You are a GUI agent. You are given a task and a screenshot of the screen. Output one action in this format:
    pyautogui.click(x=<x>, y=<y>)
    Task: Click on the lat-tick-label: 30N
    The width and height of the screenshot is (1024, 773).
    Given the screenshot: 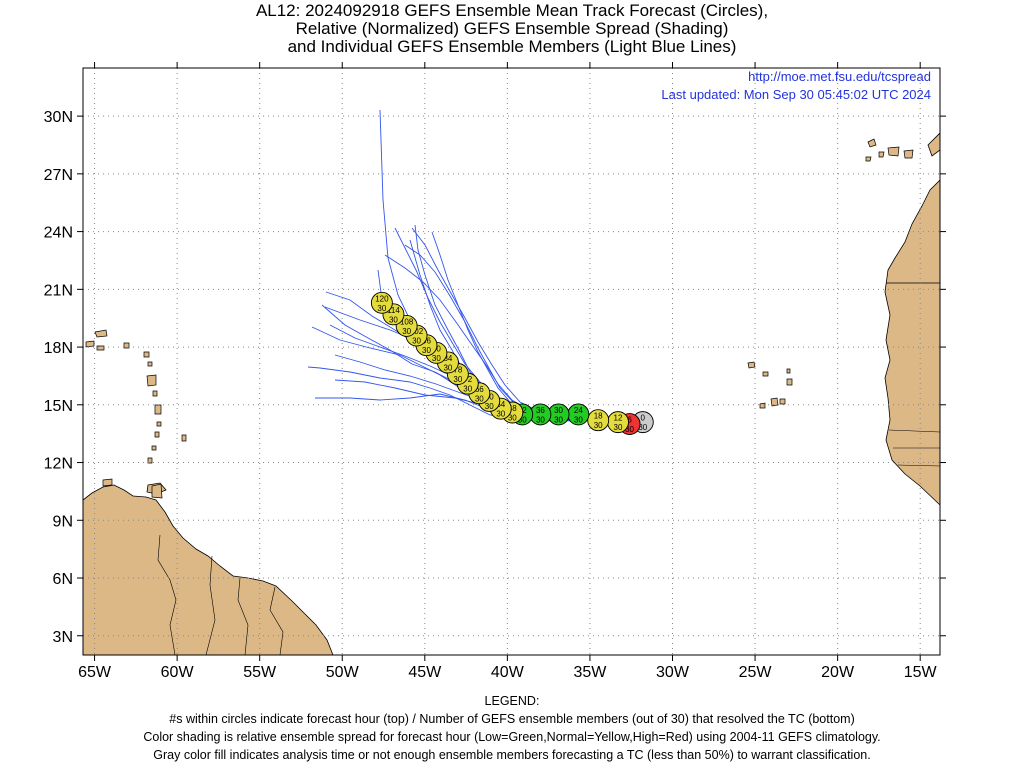 What is the action you would take?
    pyautogui.click(x=58, y=117)
    